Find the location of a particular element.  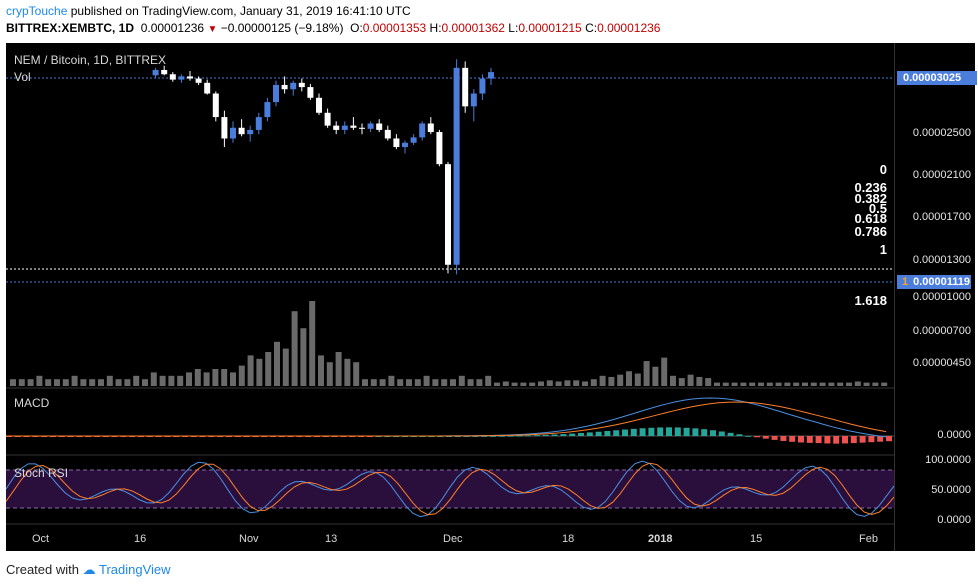

time-label: Oct is located at coordinates (41, 539).